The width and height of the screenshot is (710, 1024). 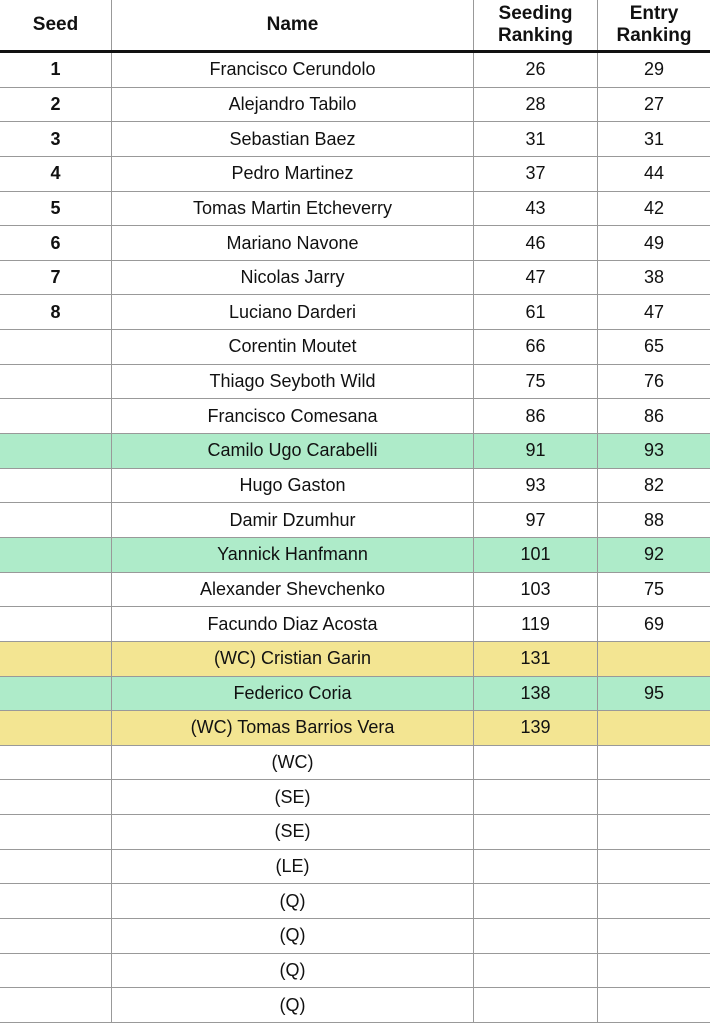 I want to click on name-cell: Alejandro Tabilo, so click(x=293, y=104).